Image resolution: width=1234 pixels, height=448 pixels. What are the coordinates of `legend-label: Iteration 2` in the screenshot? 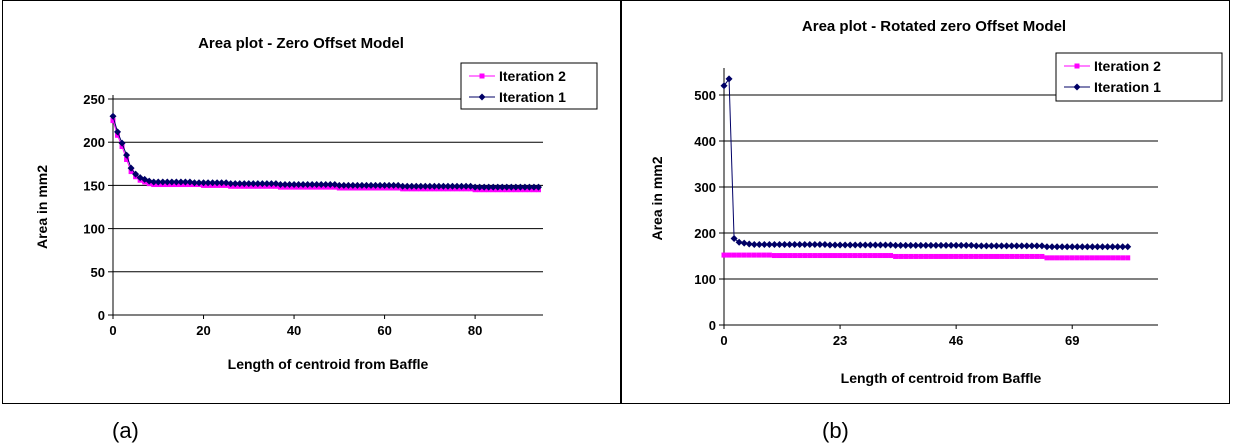 It's located at (1127, 66).